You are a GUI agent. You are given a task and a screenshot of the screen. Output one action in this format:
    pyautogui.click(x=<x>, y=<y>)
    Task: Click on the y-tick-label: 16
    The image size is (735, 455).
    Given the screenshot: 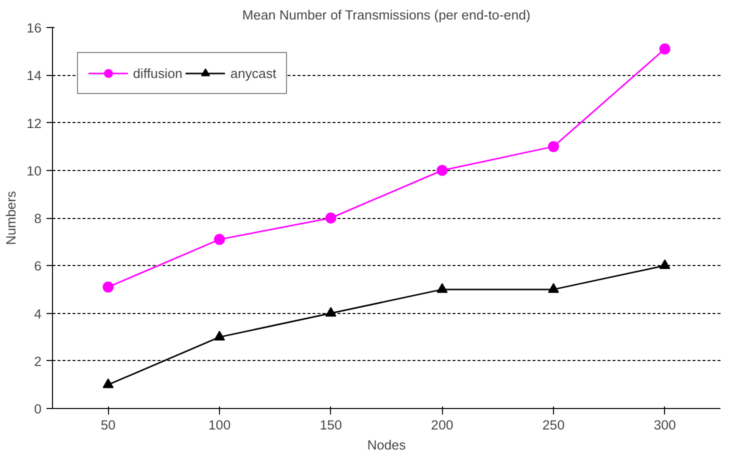 What is the action you would take?
    pyautogui.click(x=34, y=28)
    